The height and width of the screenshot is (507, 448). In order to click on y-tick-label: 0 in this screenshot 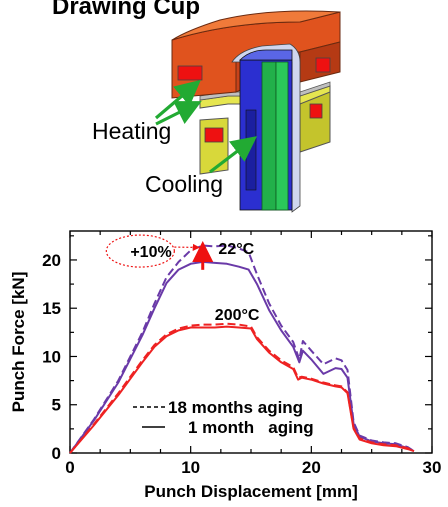, I will do `click(56, 453)`.